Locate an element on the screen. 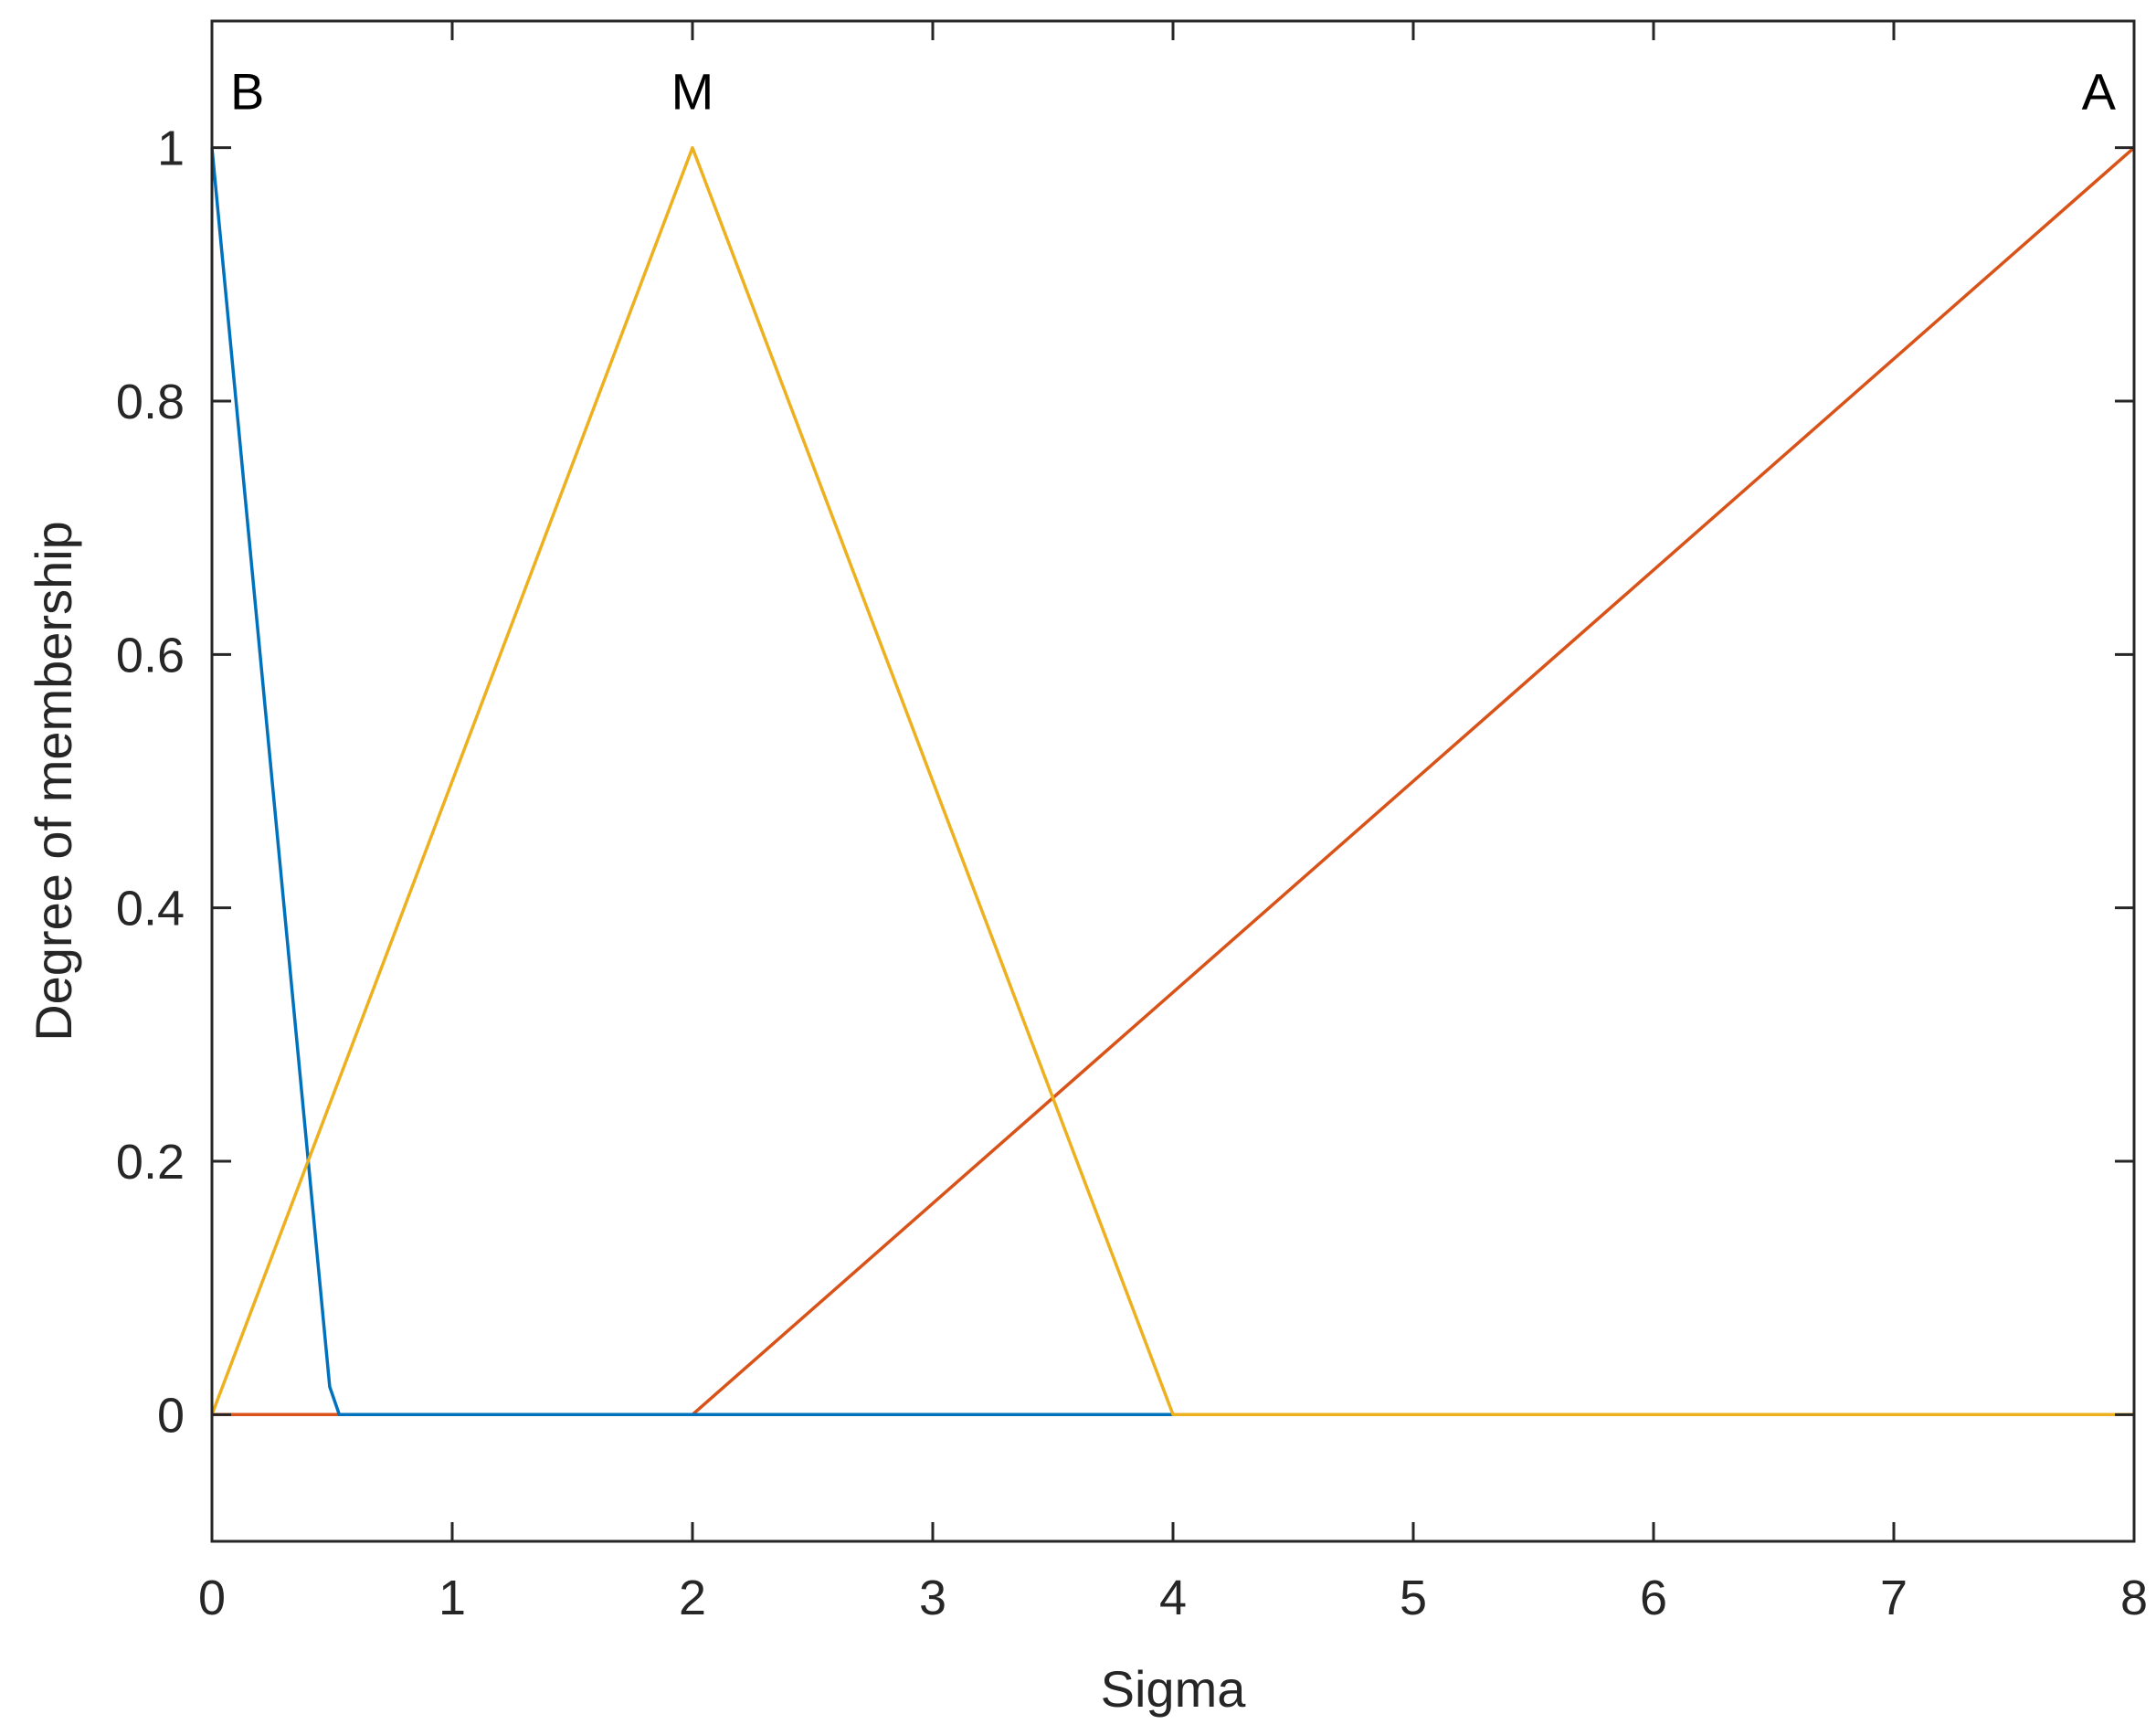 The image size is (2156, 1735). x-tick-label: 5 is located at coordinates (1413, 1598).